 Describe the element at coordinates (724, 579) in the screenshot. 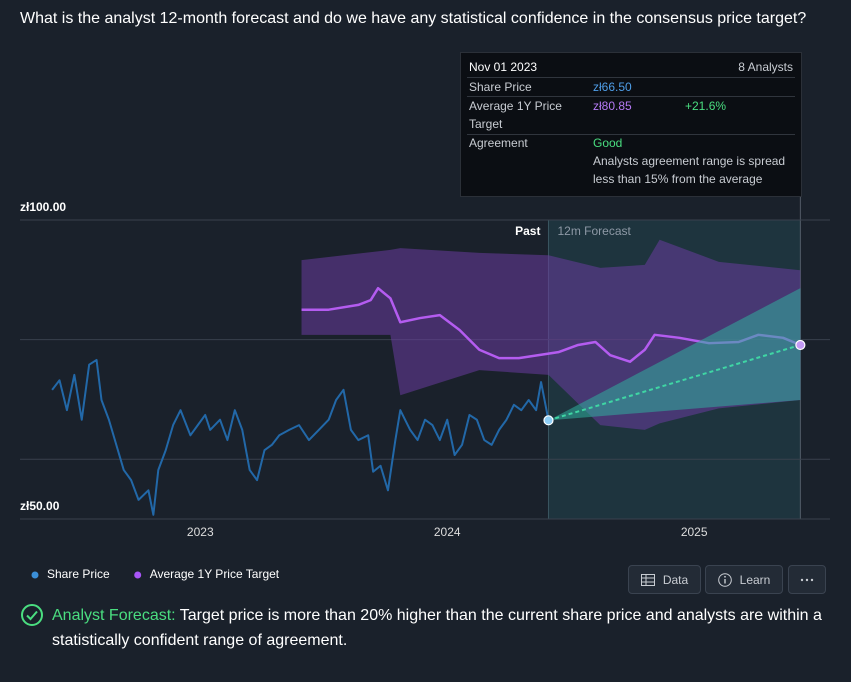

I see `info-icon` at that location.